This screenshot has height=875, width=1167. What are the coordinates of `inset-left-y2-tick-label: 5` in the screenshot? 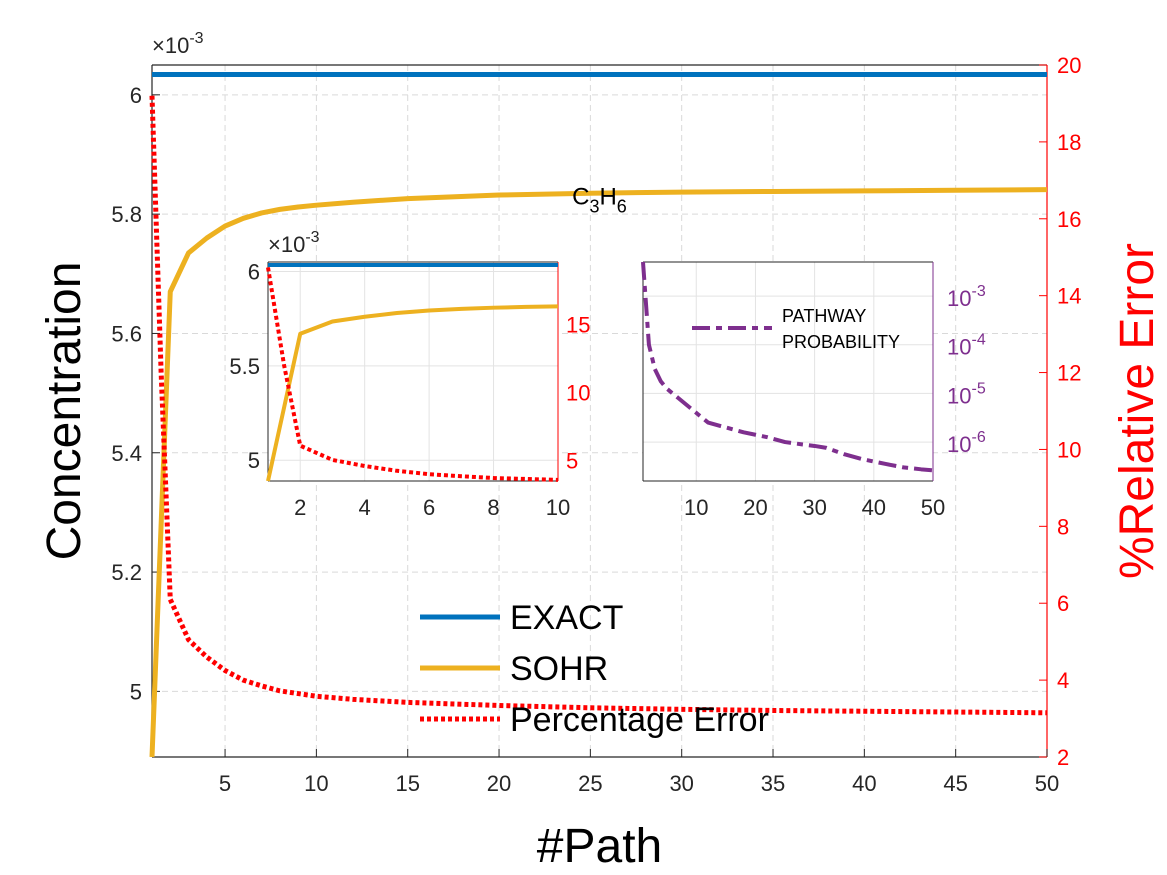 It's located at (572, 461).